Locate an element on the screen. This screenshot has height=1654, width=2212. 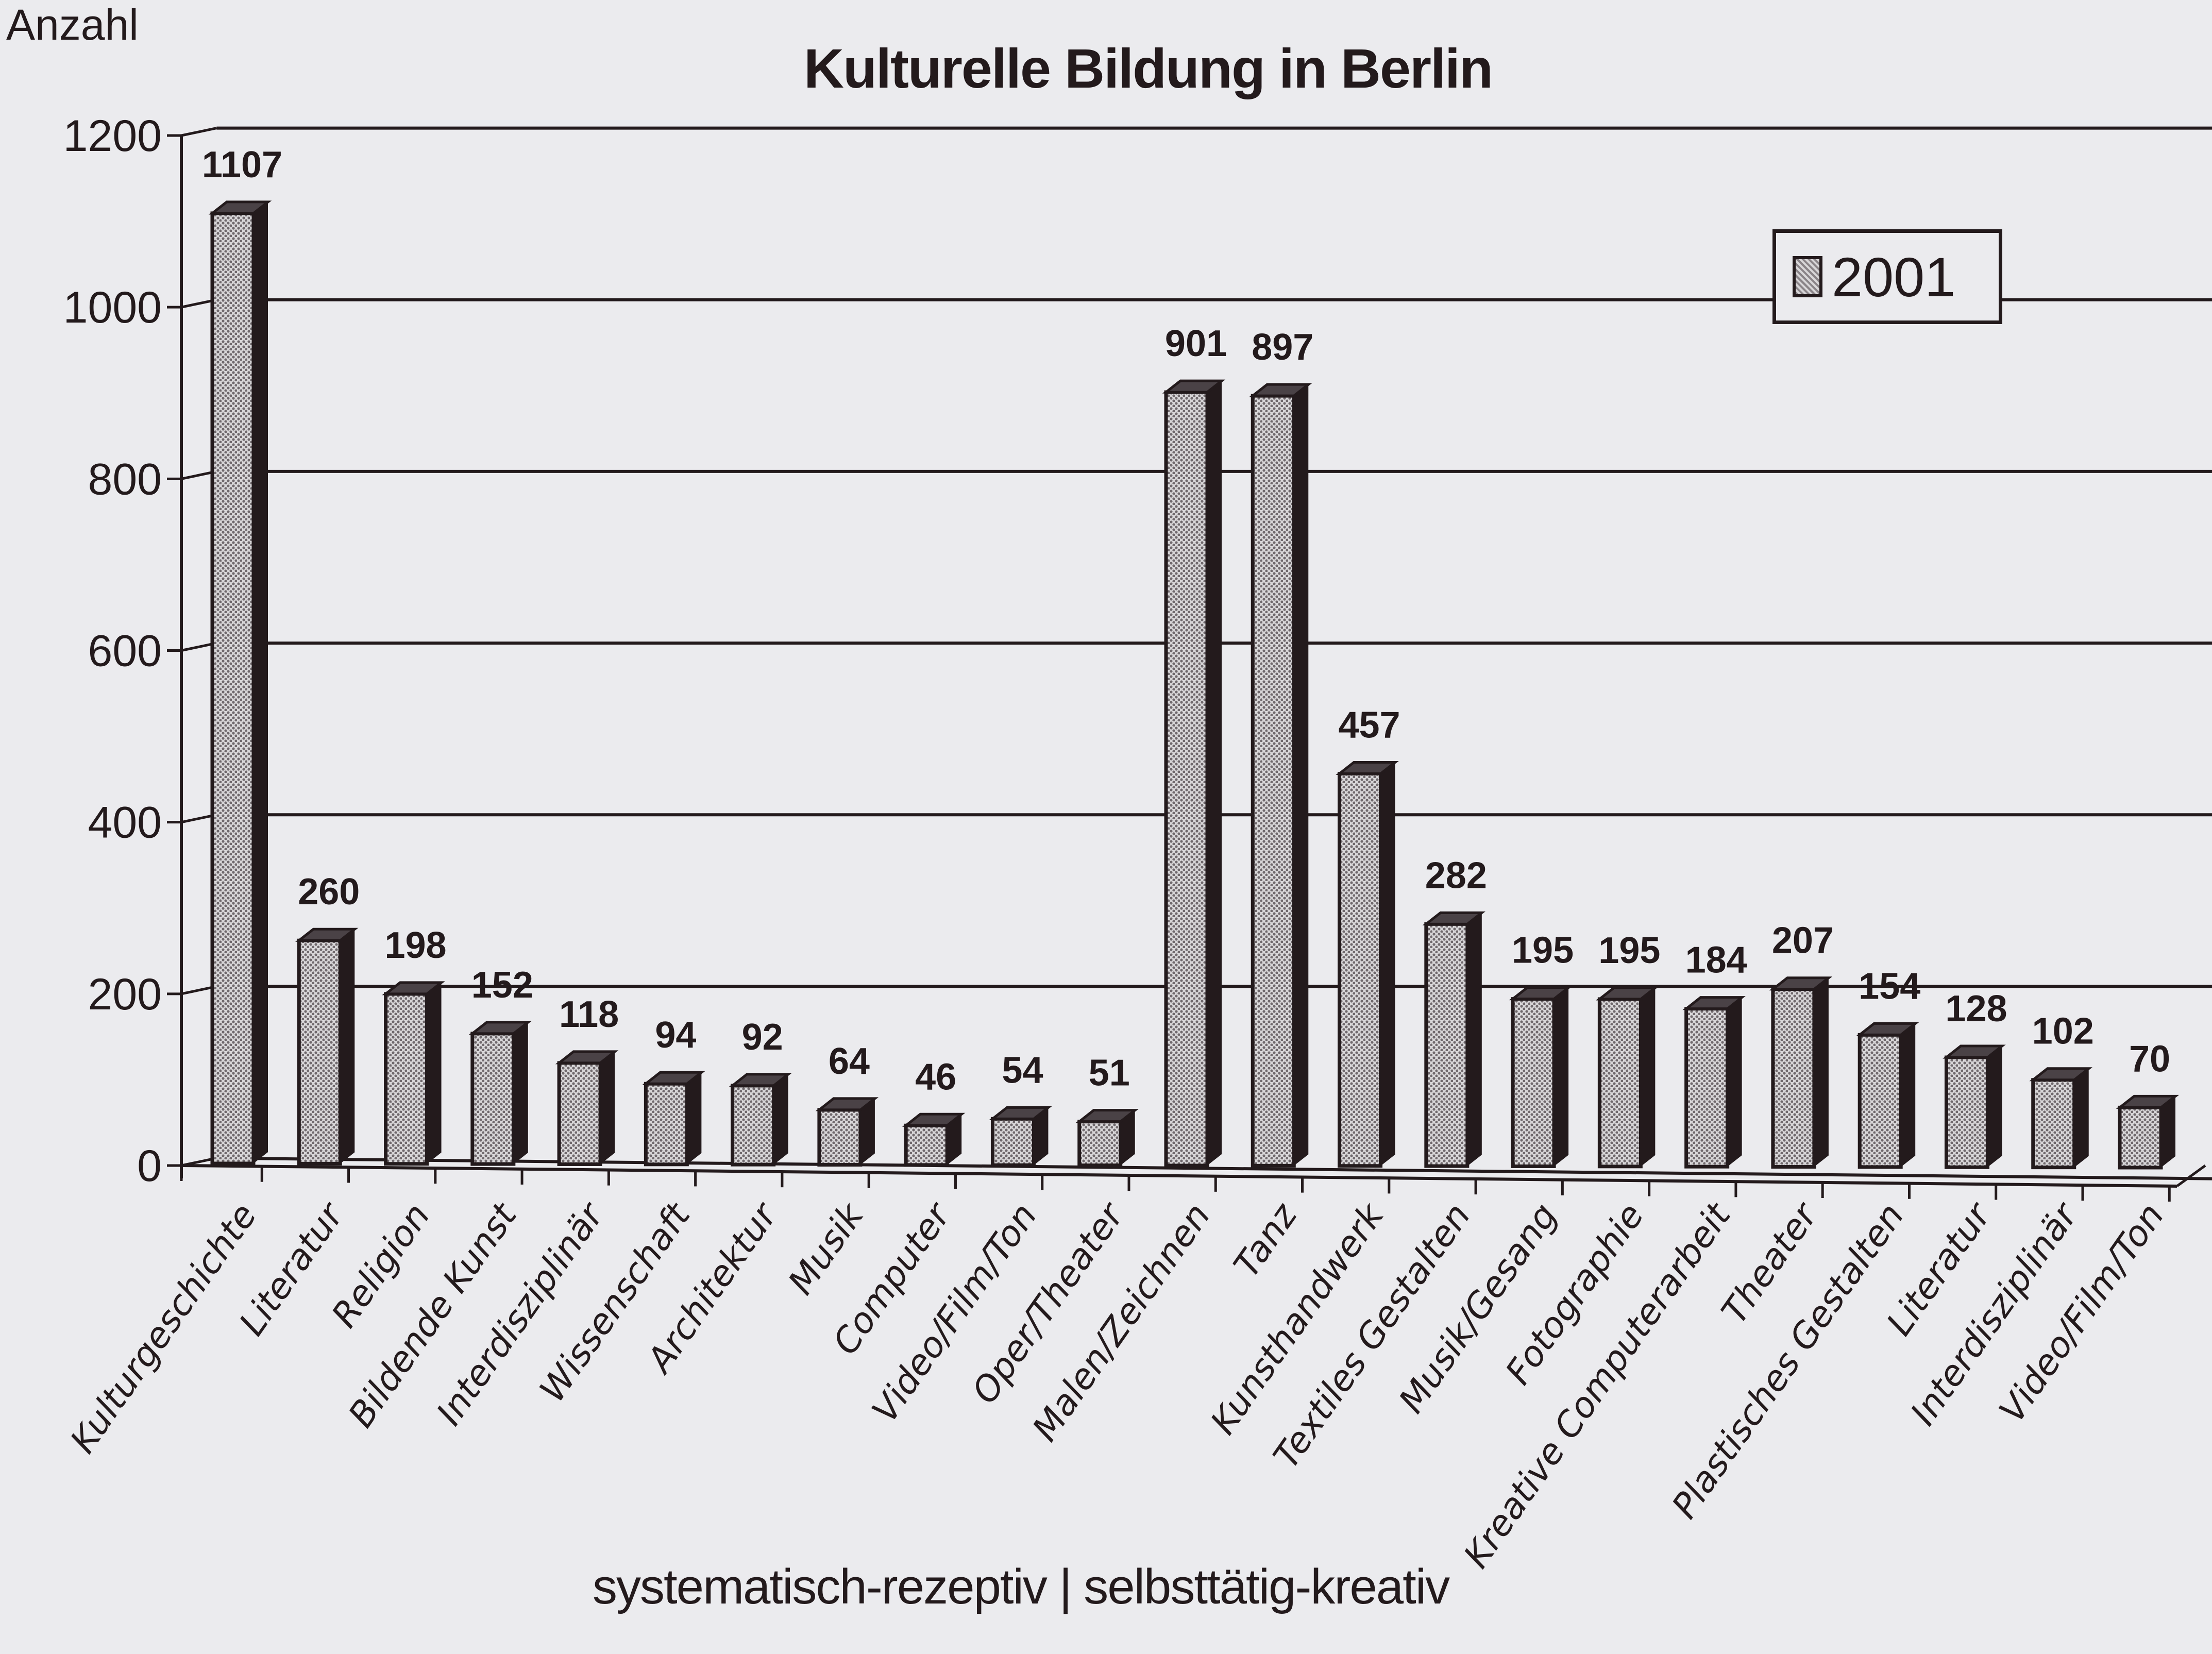
category-label: Musik is located at coordinates (827, 1248).